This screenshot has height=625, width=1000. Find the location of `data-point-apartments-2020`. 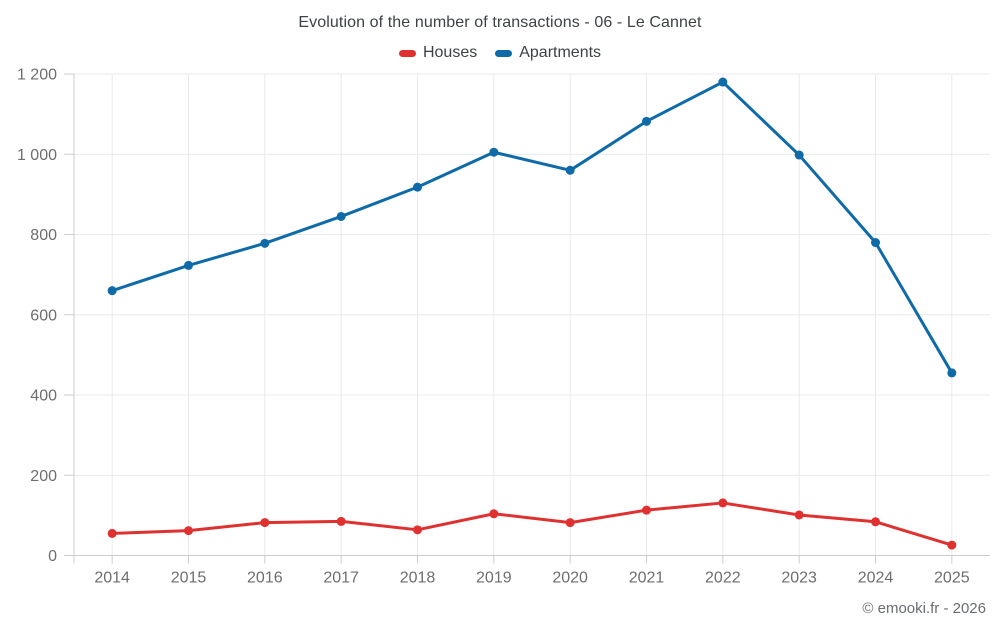

data-point-apartments-2020 is located at coordinates (570, 170).